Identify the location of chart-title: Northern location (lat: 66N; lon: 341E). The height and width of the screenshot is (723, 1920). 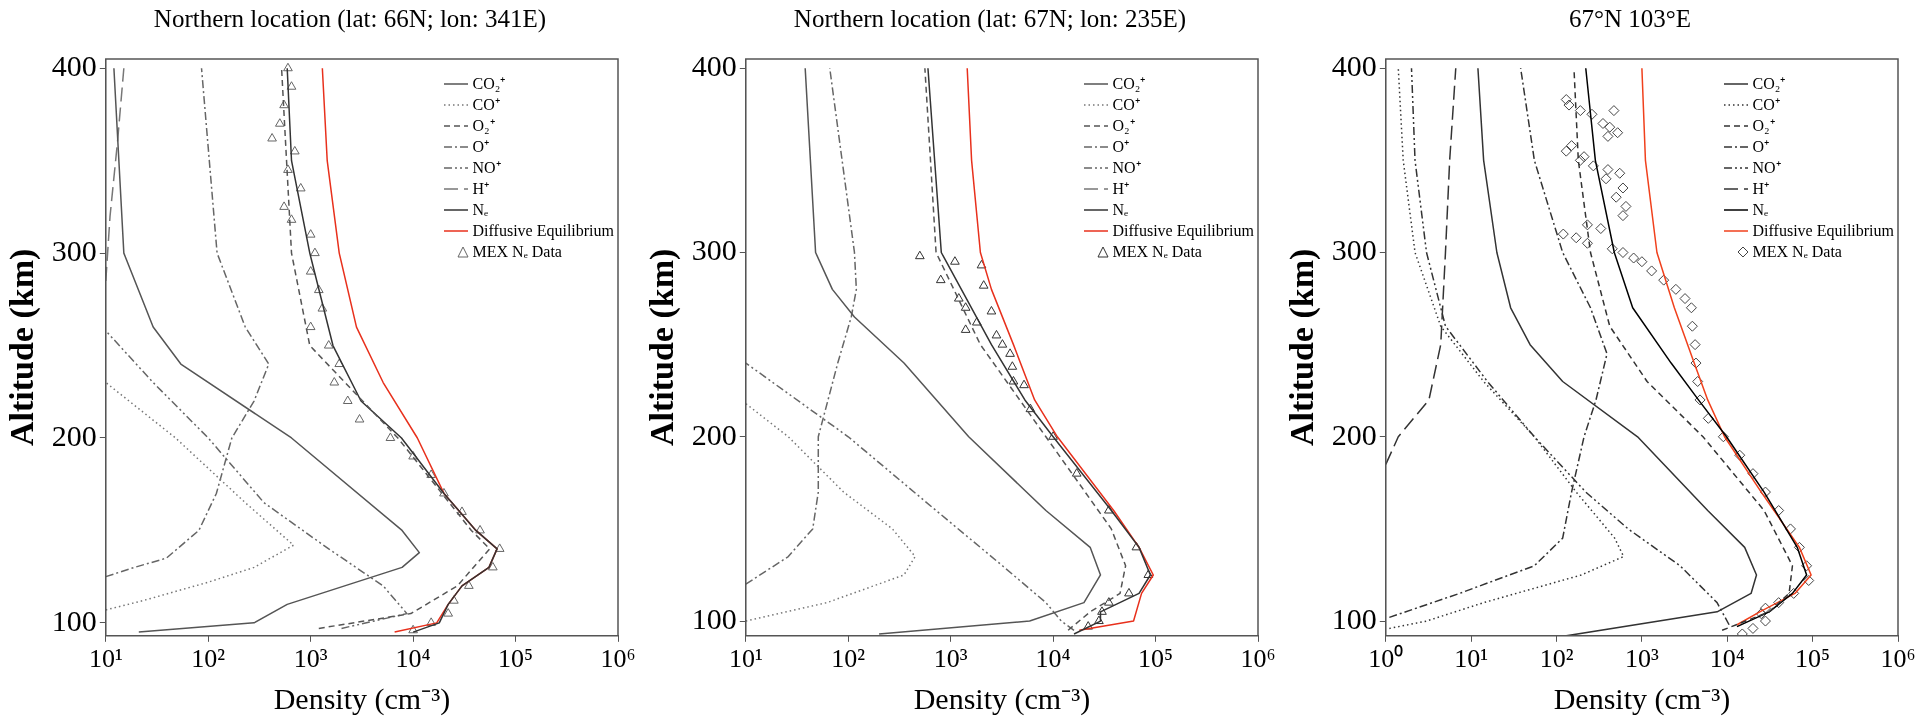
(350, 19).